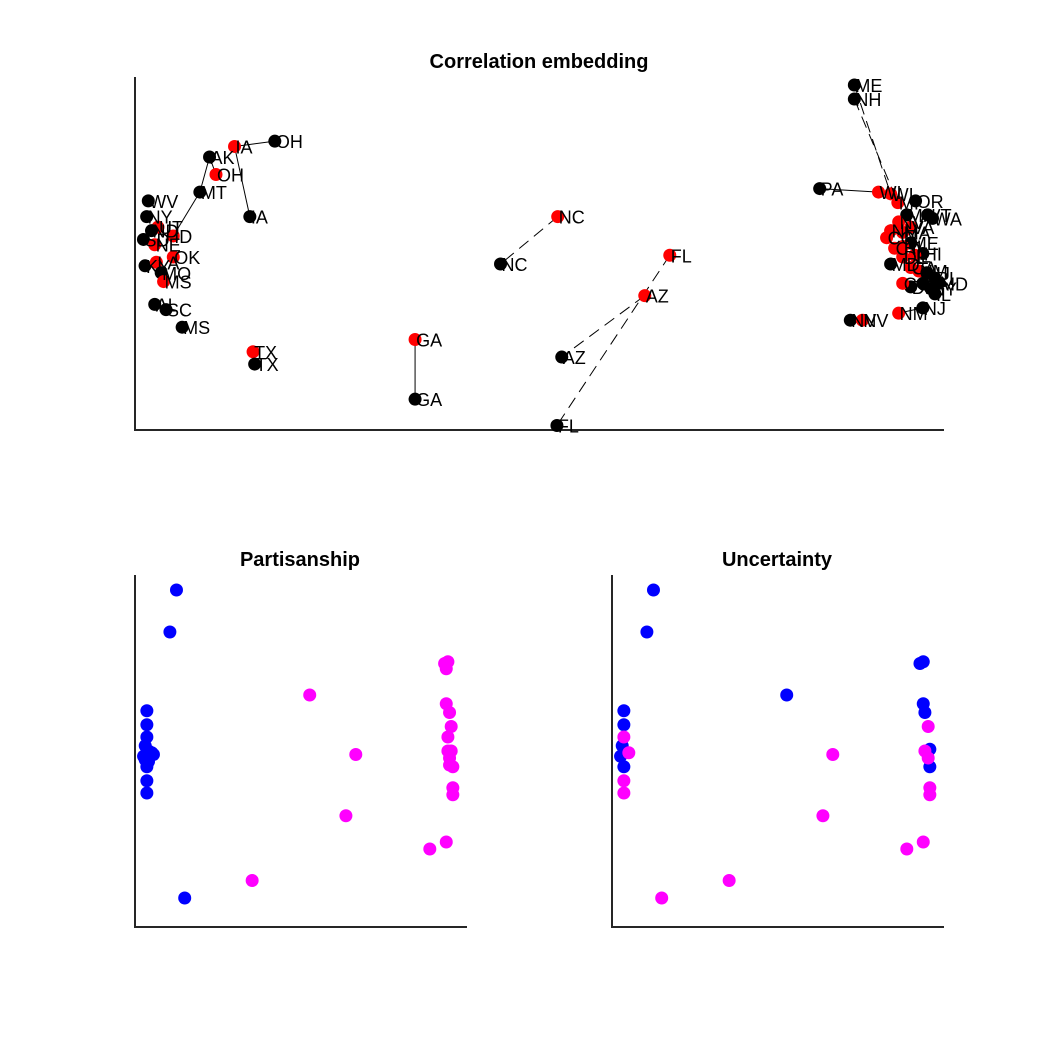 Image resolution: width=1042 pixels, height=1042 pixels. I want to click on correlation-embedding-point-label-18: MO, so click(176, 274).